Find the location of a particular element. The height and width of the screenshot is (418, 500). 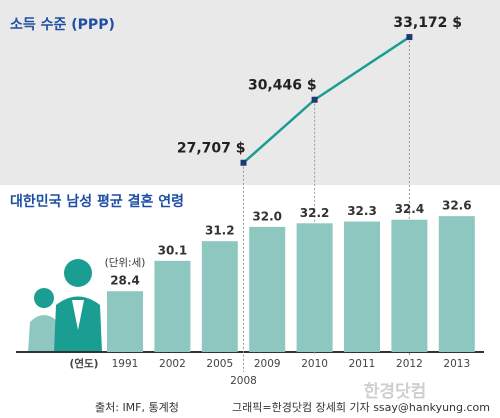

x-tick-label: 2005 is located at coordinates (219, 364).